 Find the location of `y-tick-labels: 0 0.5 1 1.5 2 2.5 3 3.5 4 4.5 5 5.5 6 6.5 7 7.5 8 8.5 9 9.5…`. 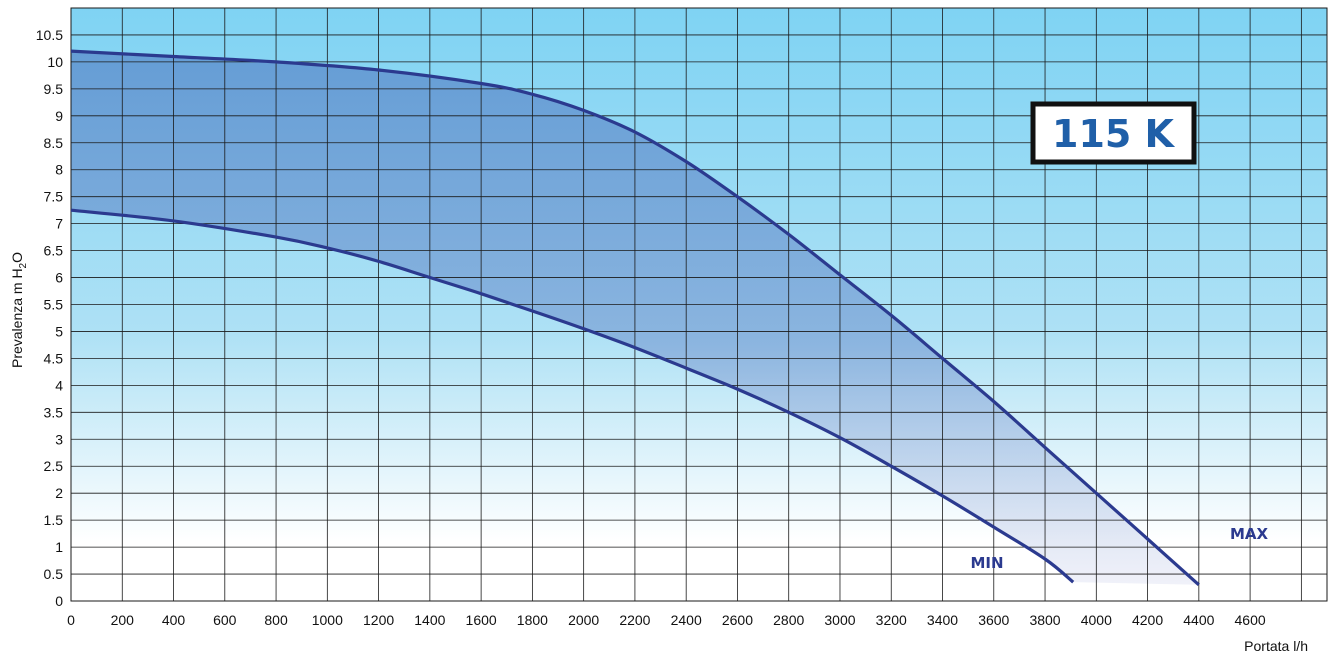

y-tick-labels: 0 0.5 1 1.5 2 2.5 3 3.5 4 4.5 5 5.5 6 6.5 7 7.5 8 8.5 9 9.5… is located at coordinates (49, 318).